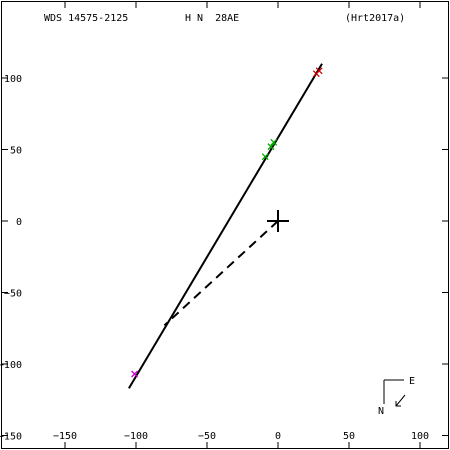 The width and height of the screenshot is (450, 450). Describe the element at coordinates (13, 79) in the screenshot. I see `y-tick-label: 100` at that location.